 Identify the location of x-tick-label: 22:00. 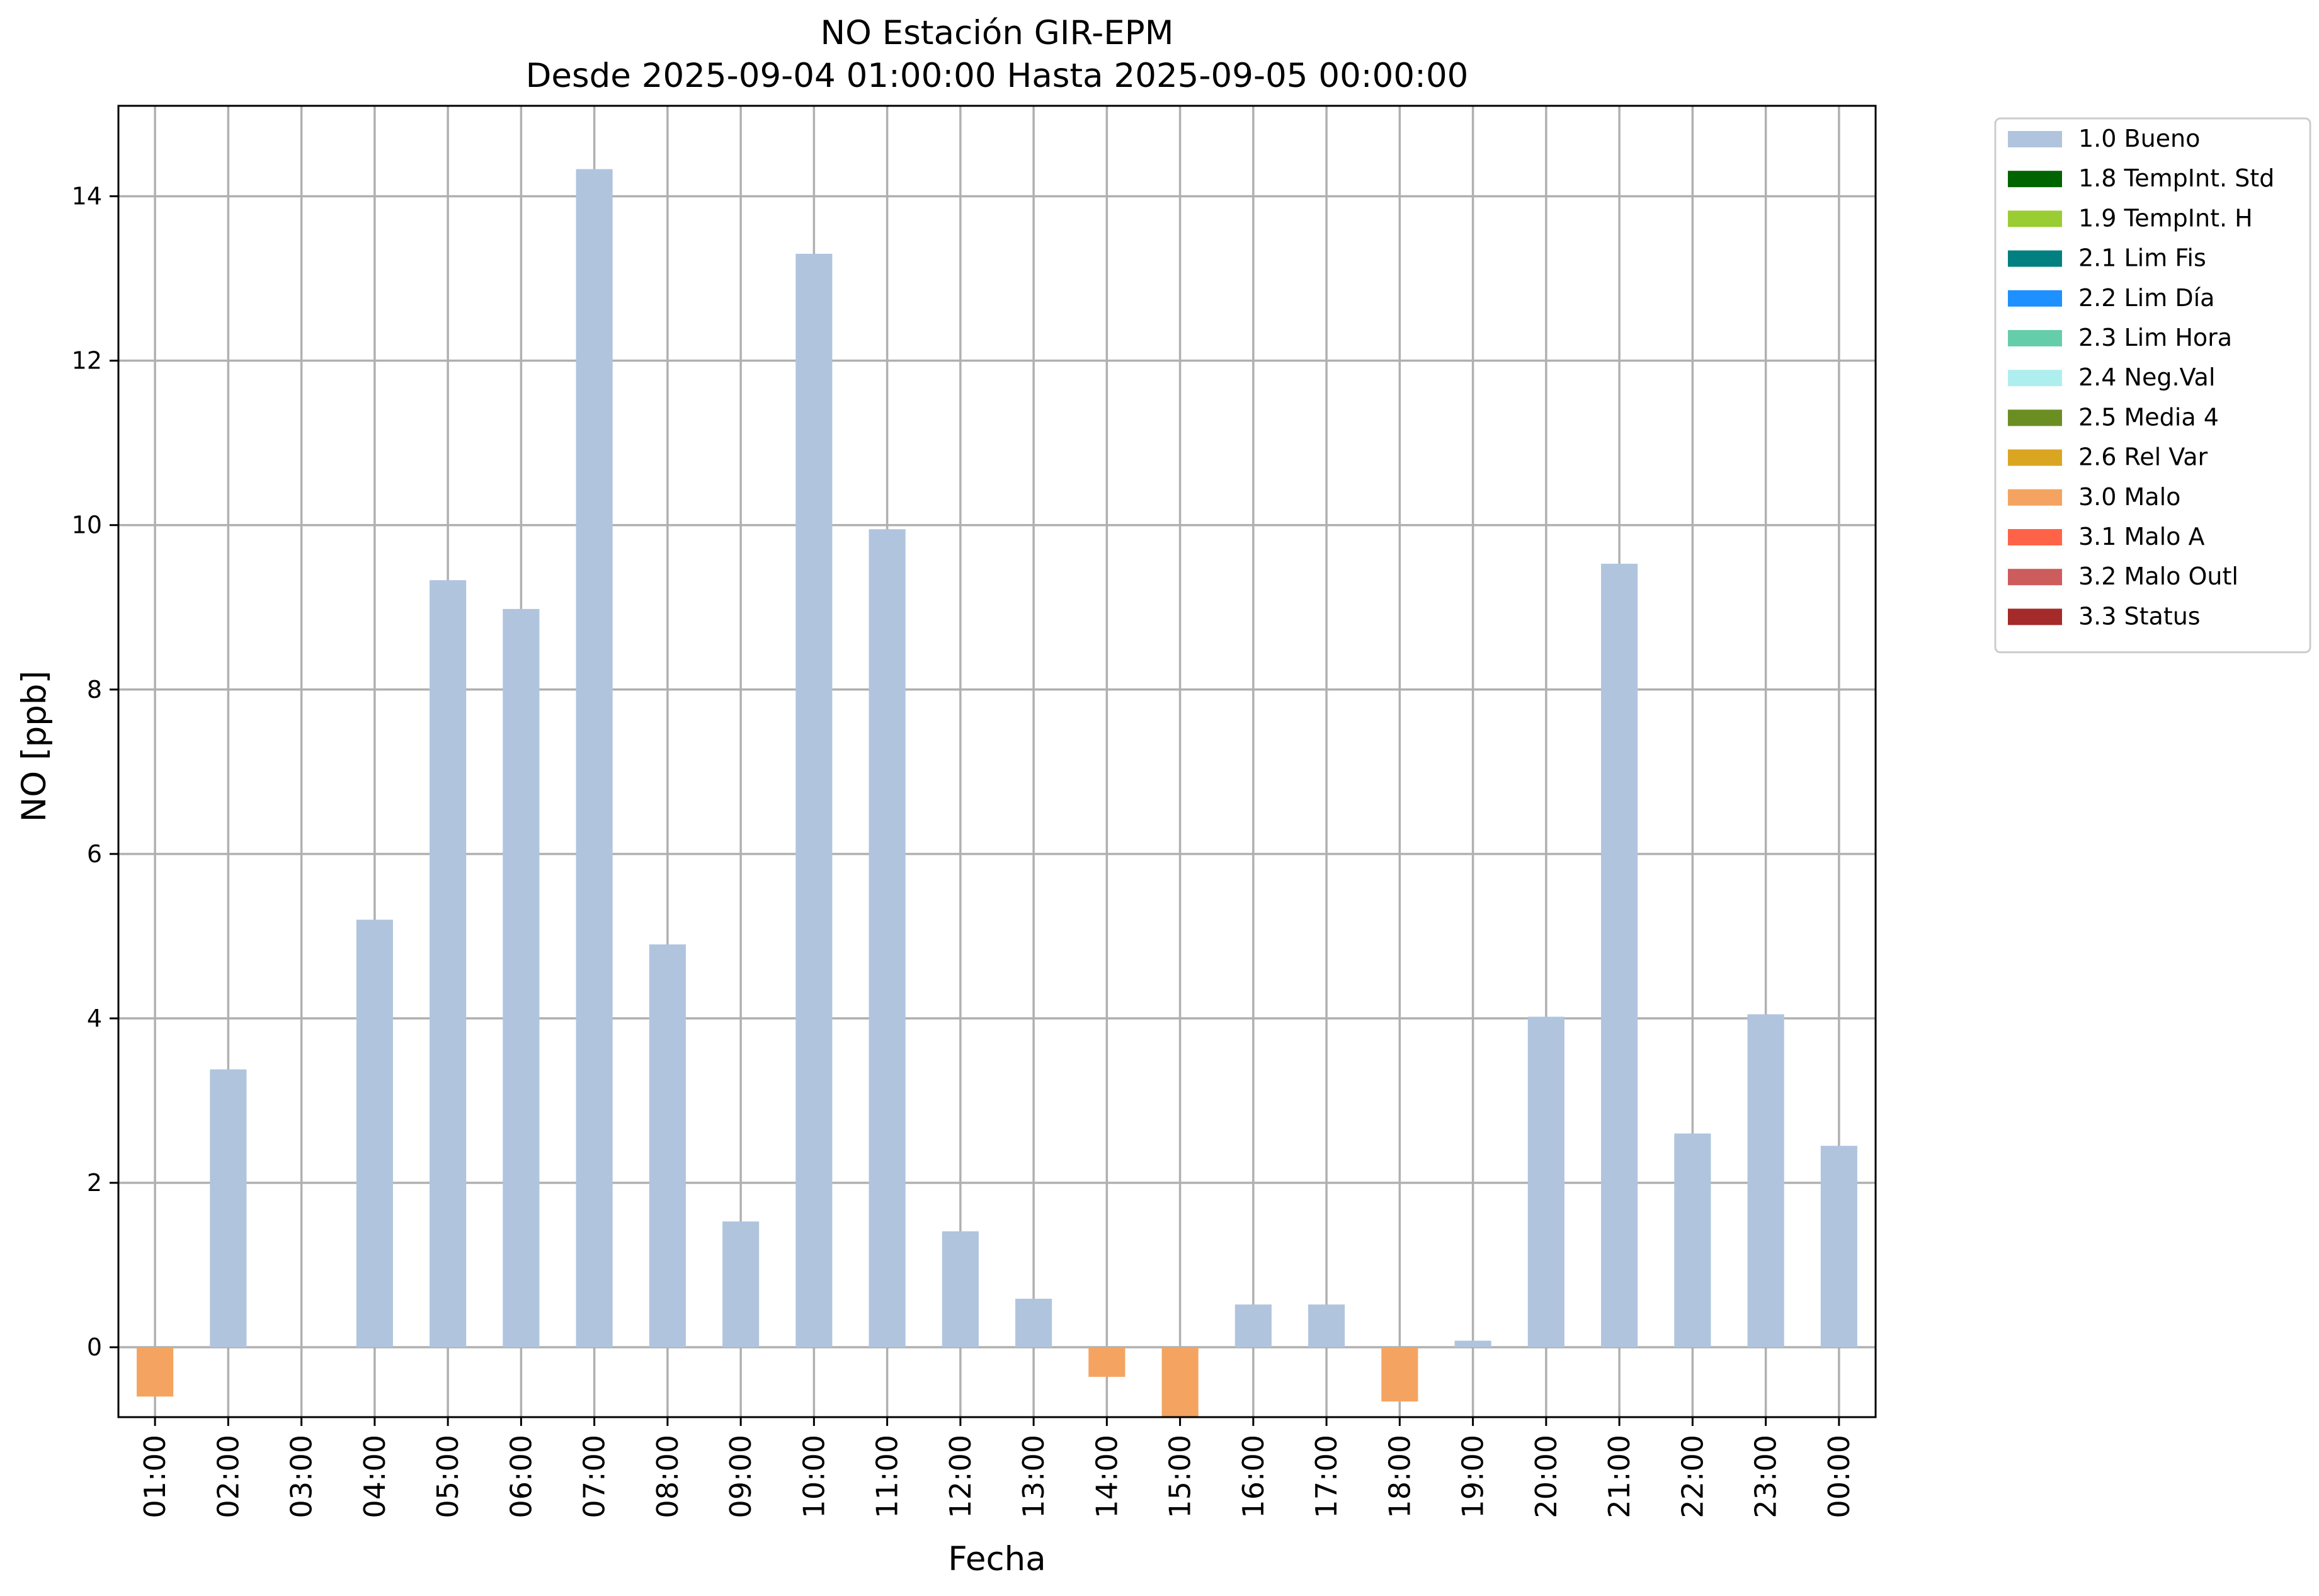
(1692, 1477).